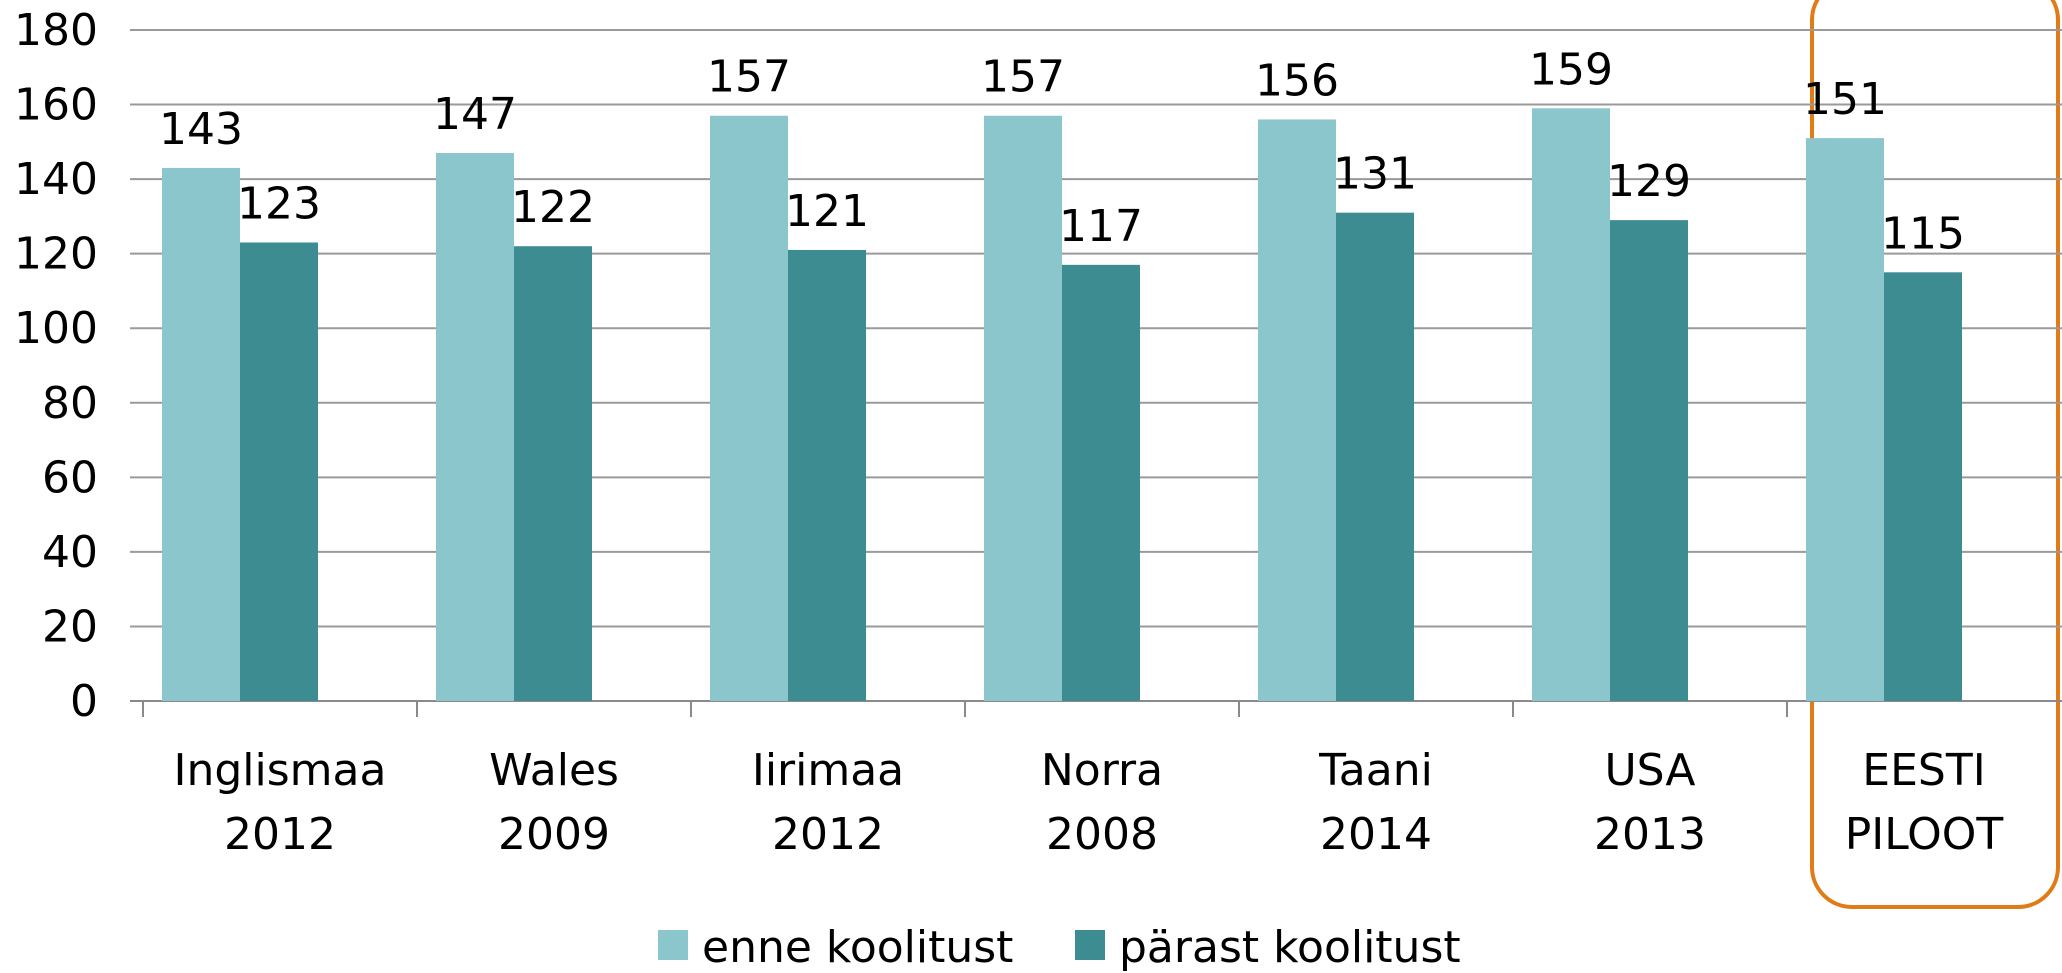 Image resolution: width=2062 pixels, height=973 pixels. What do you see at coordinates (1290, 947) in the screenshot?
I see `legend-label: pärast koolitust` at bounding box center [1290, 947].